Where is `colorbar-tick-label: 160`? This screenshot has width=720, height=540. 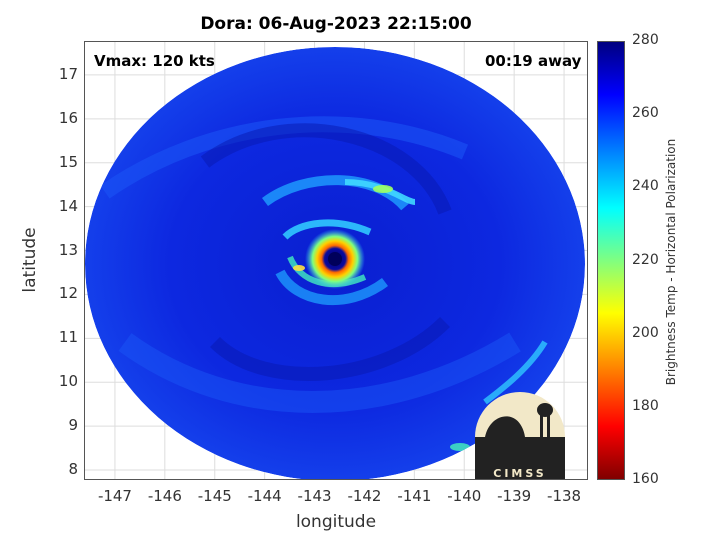 colorbar-tick-label: 160 is located at coordinates (645, 479).